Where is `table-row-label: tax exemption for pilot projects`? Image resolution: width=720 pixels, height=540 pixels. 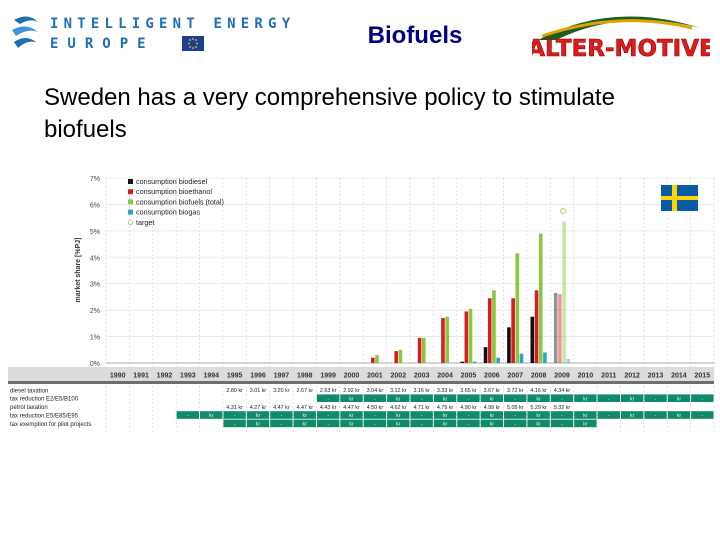
table-row-label: tax exemption for pilot projects is located at coordinates (50, 425).